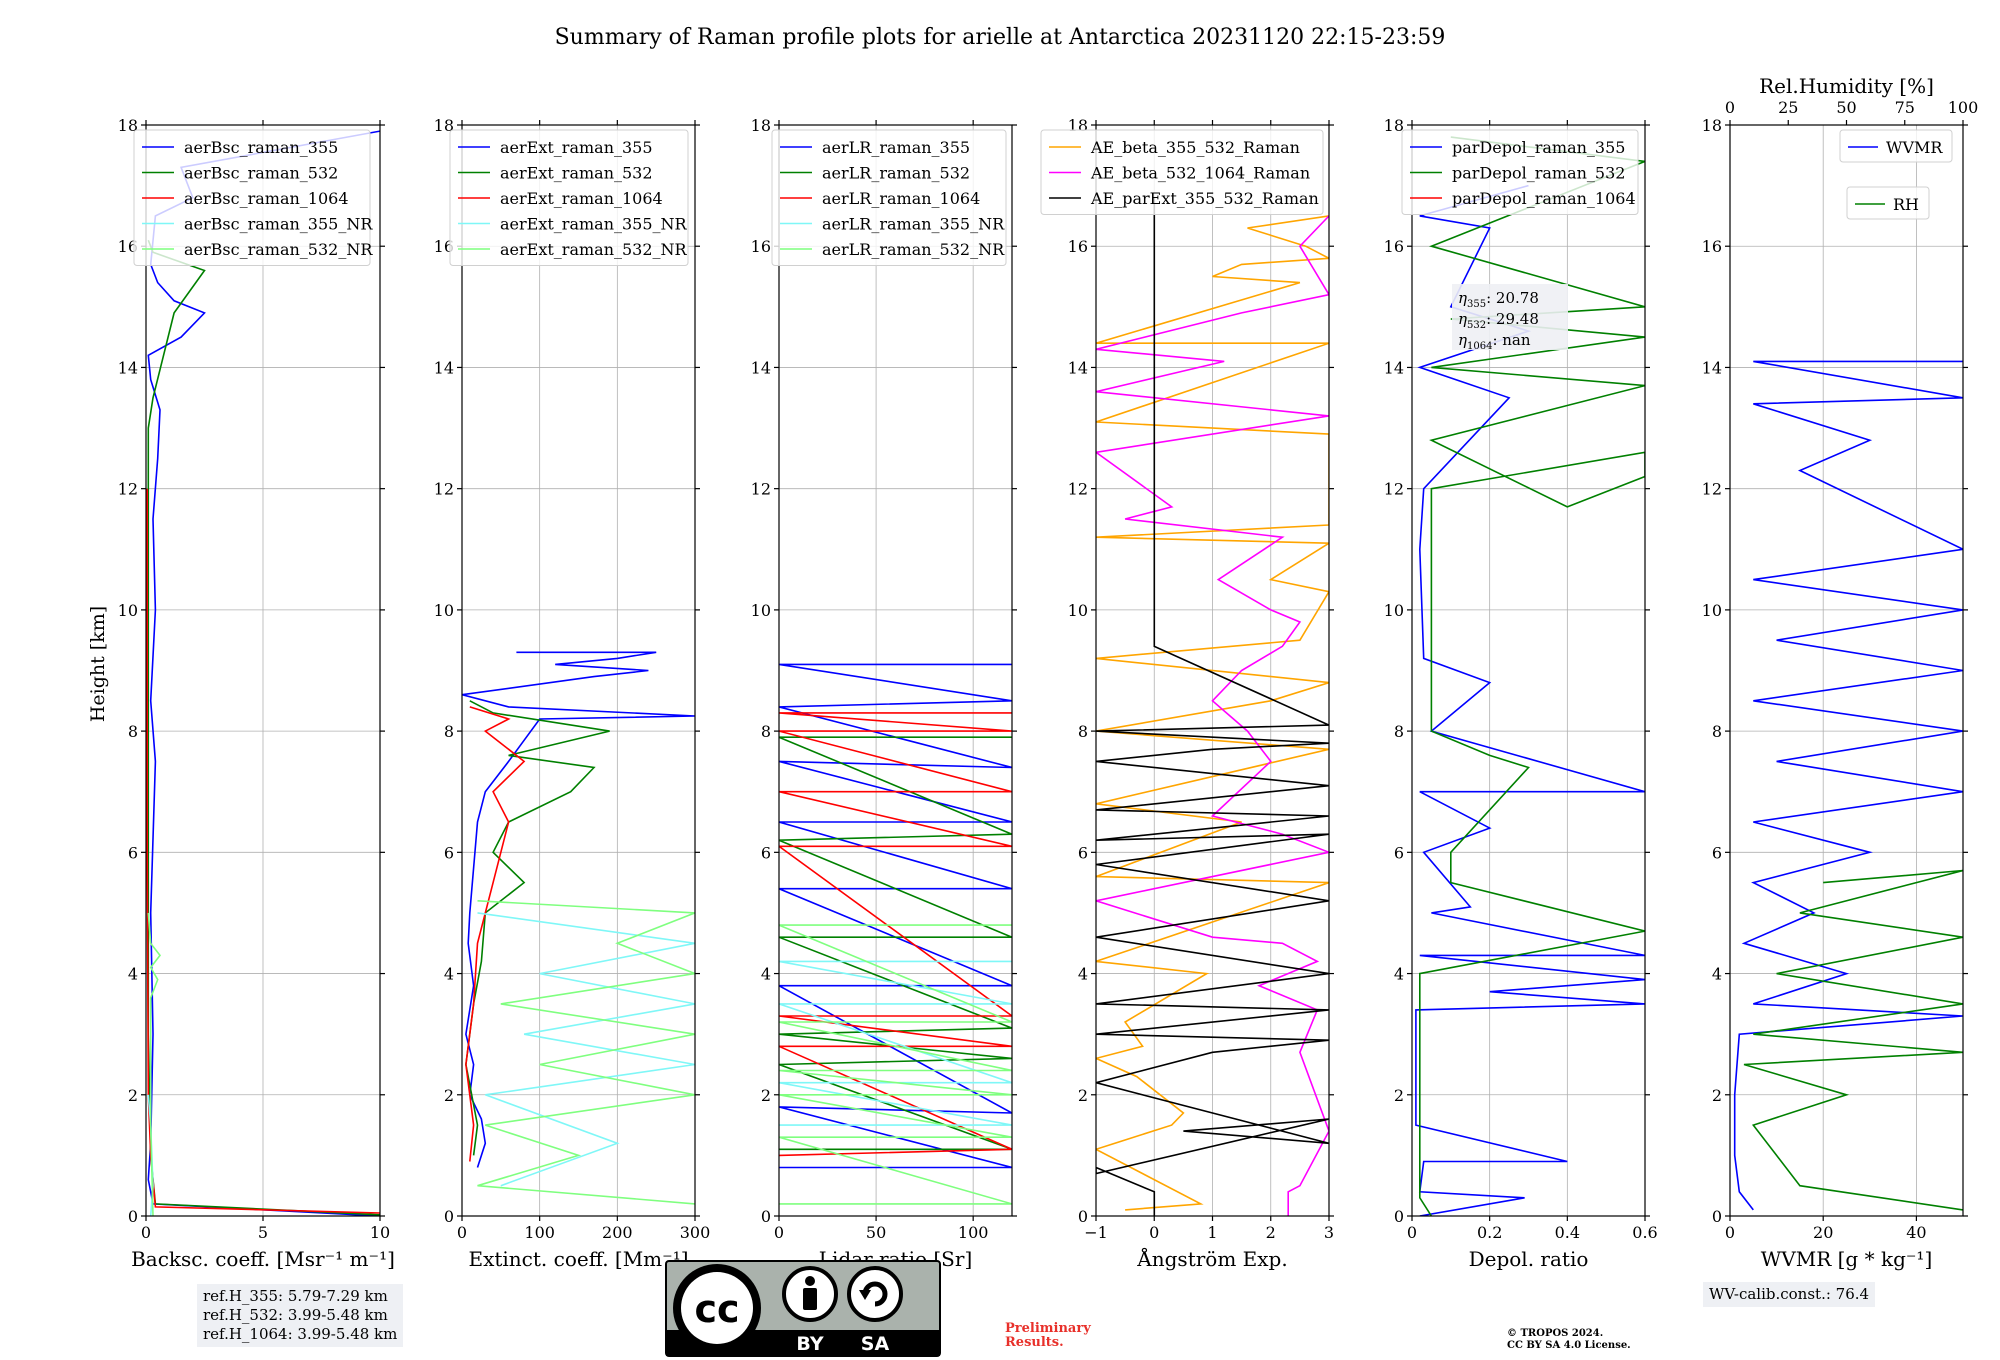 Image resolution: width=2000 pixels, height=1360 pixels. I want to click on eta-value: : nan, so click(1511, 340).